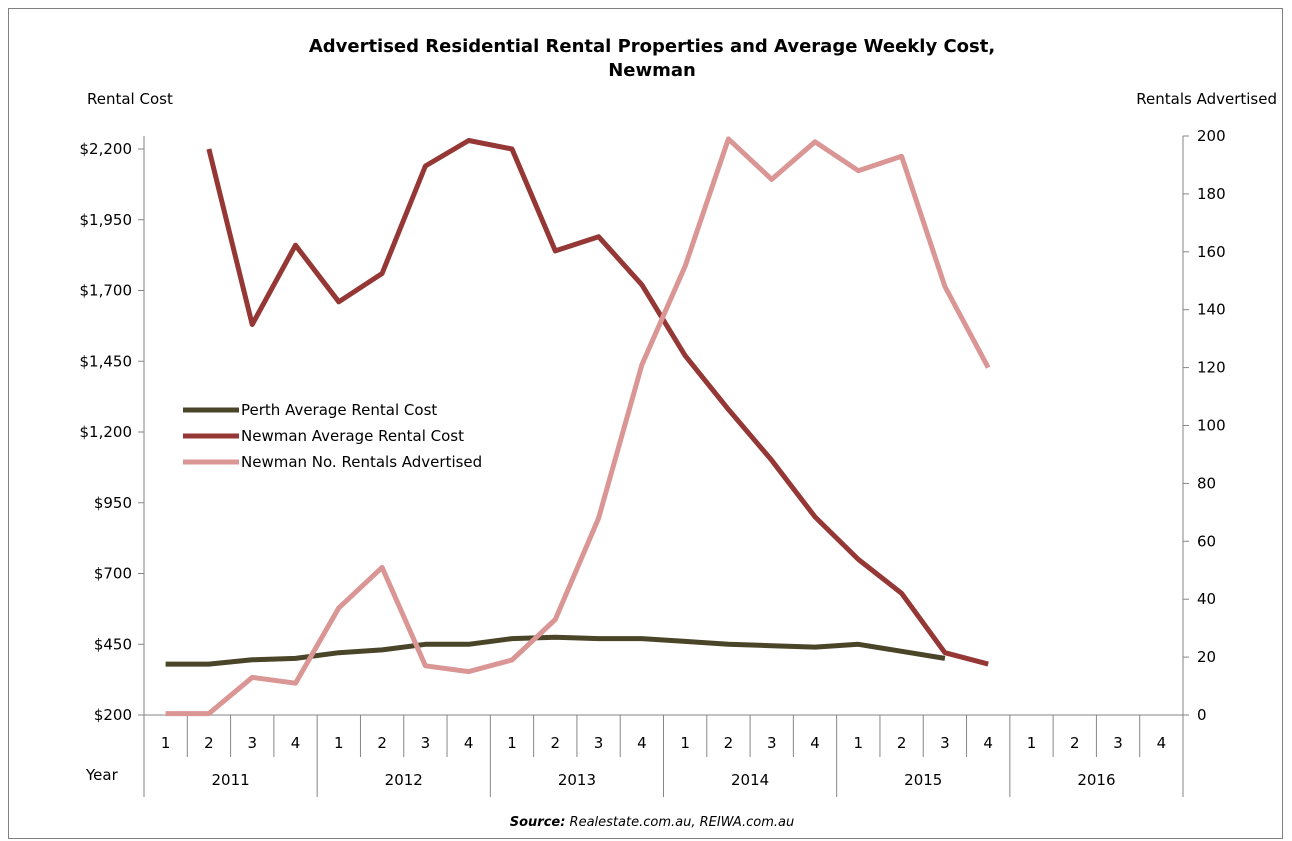  I want to click on right-tick-label: 180, so click(1211, 194).